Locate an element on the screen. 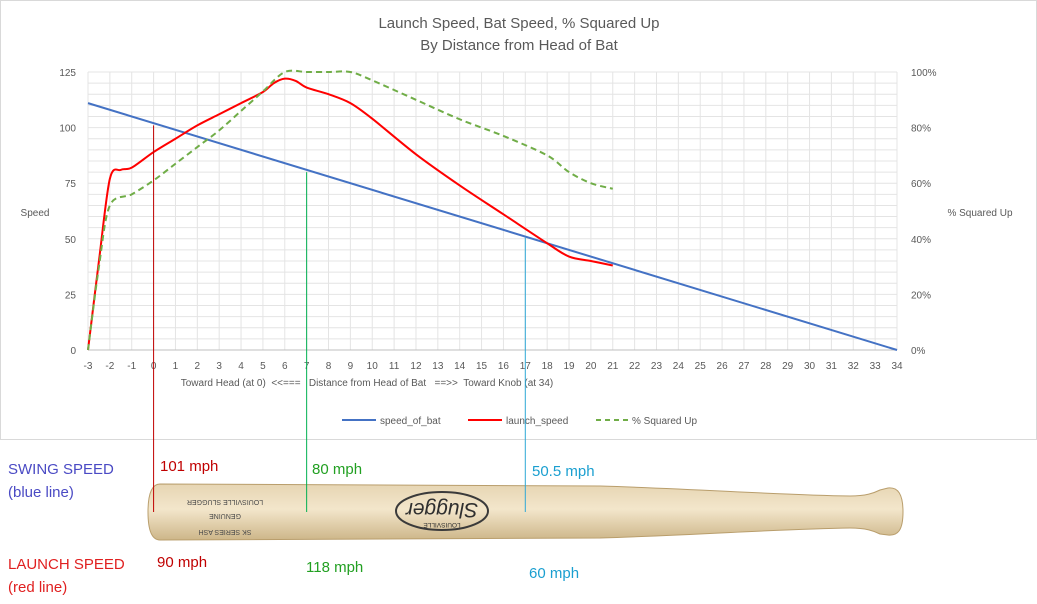  bat-barrel-text: SK SERIES ASH GENUINE LOUISVILLE SLUGGER is located at coordinates (225, 516).